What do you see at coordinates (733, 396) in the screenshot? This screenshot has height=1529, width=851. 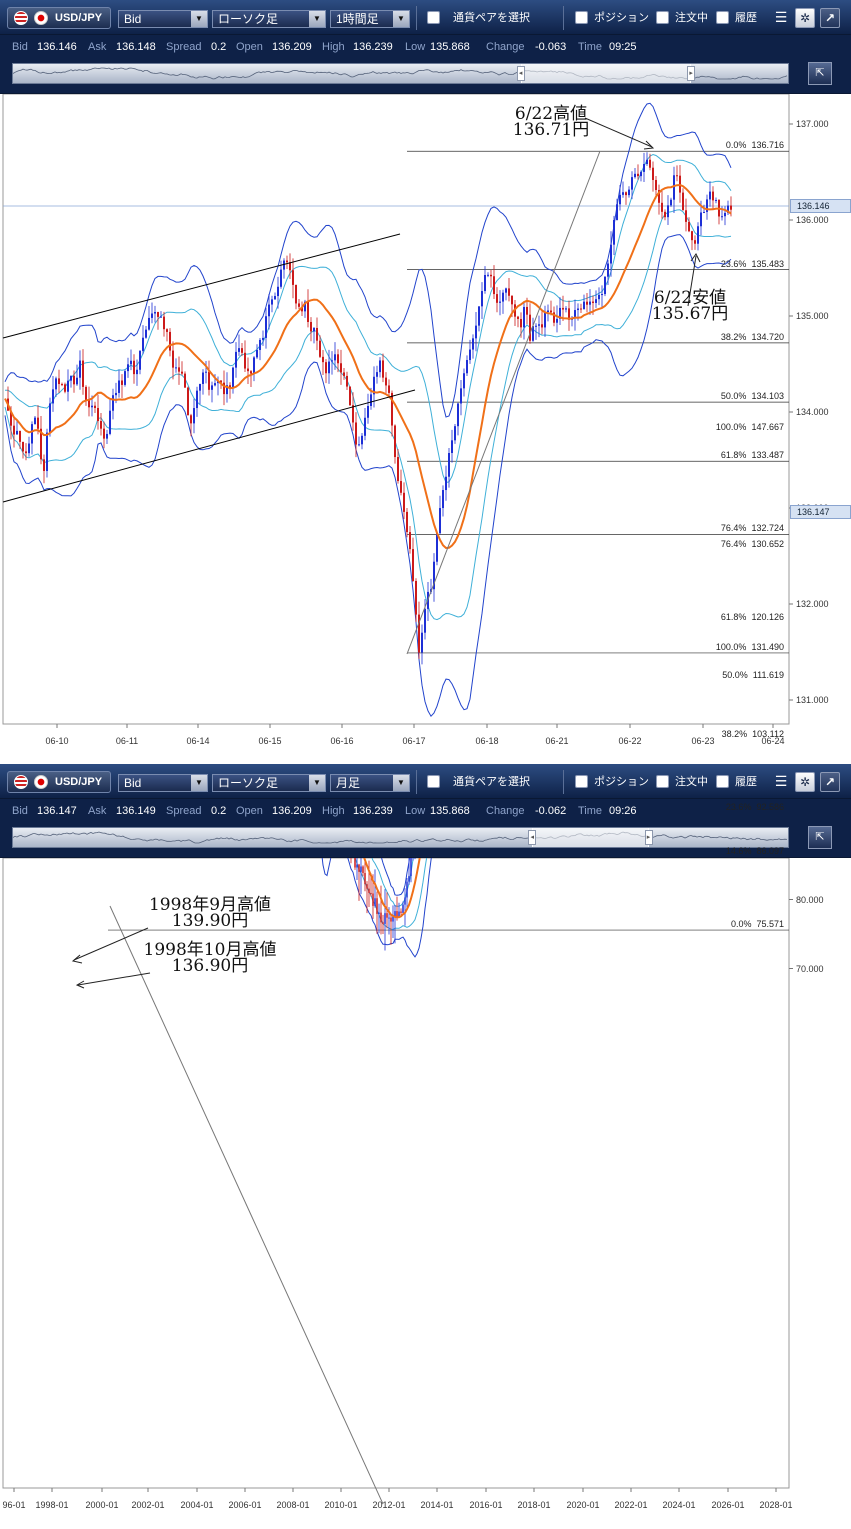 I see `fib-percent: 50.0%` at bounding box center [733, 396].